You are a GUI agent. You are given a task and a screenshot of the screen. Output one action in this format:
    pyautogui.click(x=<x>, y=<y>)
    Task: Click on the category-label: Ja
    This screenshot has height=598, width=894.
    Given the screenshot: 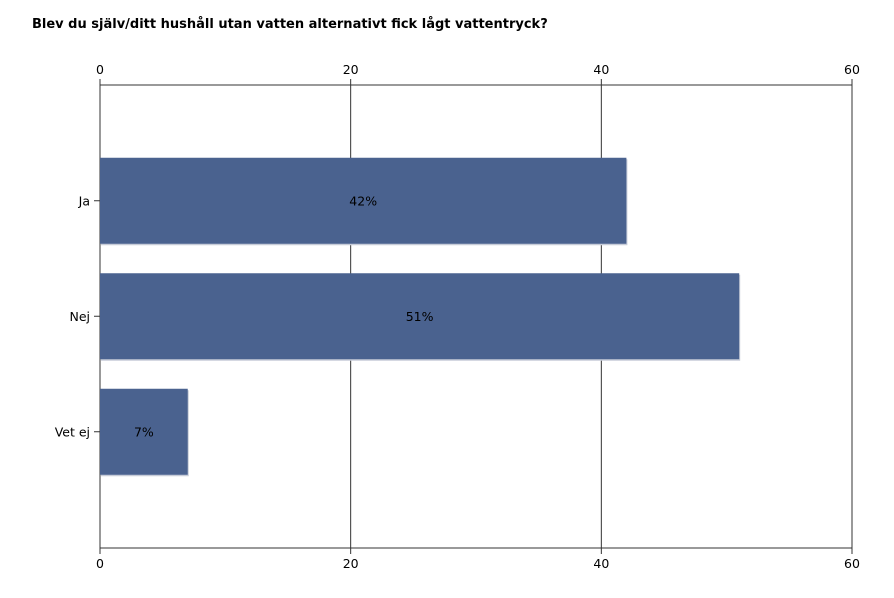 What is the action you would take?
    pyautogui.click(x=84, y=200)
    